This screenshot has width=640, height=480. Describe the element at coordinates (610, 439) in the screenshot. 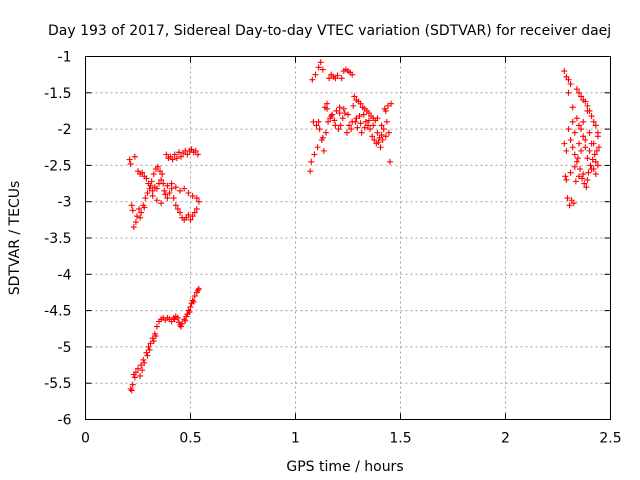

I see `x-tick-label: 2.5` at that location.